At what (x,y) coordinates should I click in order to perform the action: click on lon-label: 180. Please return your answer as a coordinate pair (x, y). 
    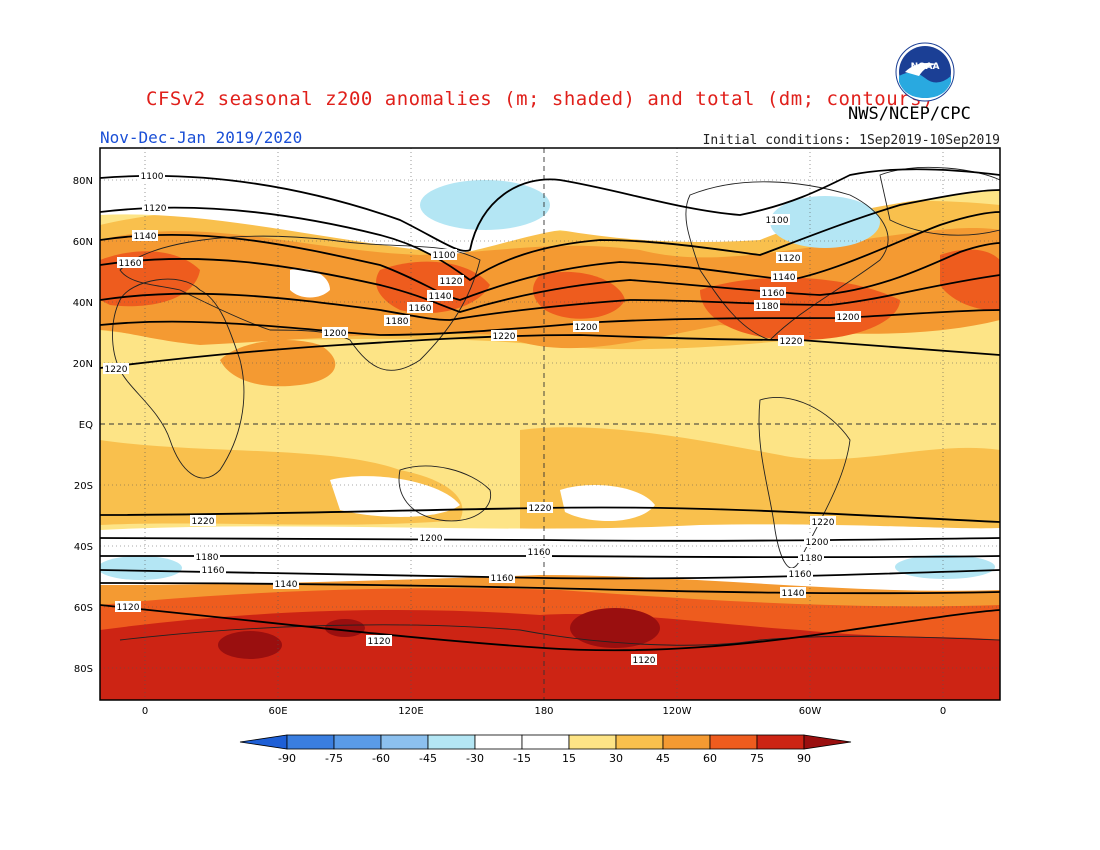
    Looking at the image, I should click on (543, 711).